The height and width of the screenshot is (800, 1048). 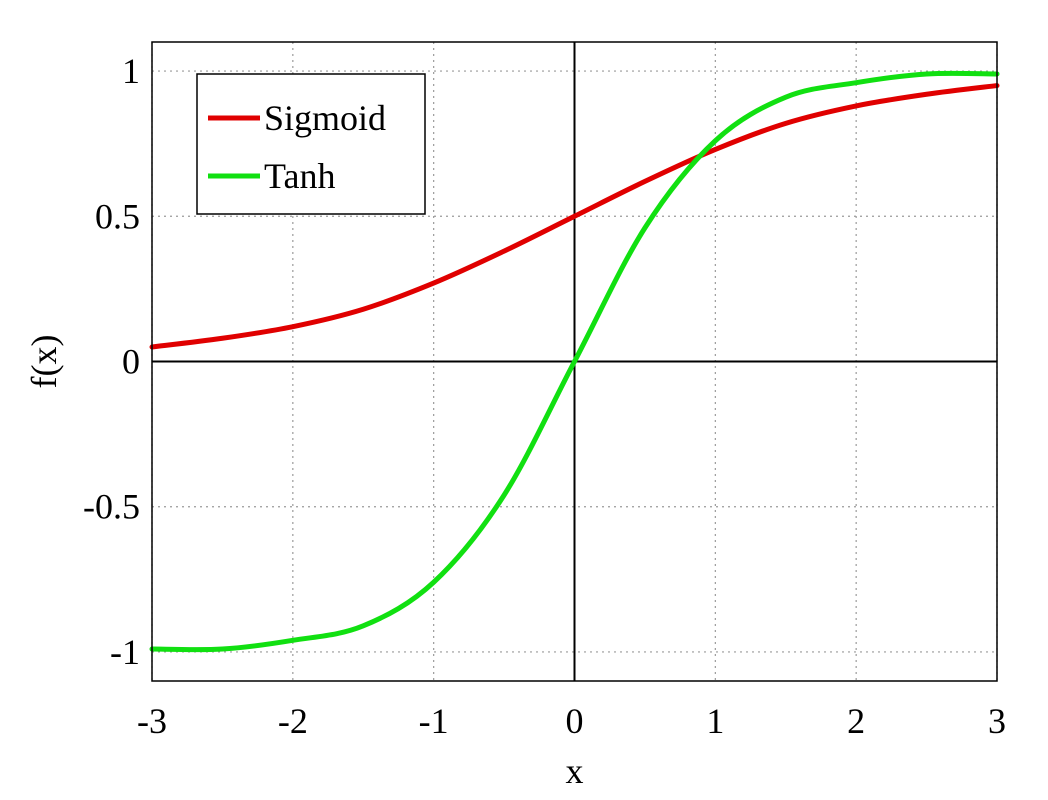 What do you see at coordinates (131, 71) in the screenshot?
I see `y-tick-label: 1` at bounding box center [131, 71].